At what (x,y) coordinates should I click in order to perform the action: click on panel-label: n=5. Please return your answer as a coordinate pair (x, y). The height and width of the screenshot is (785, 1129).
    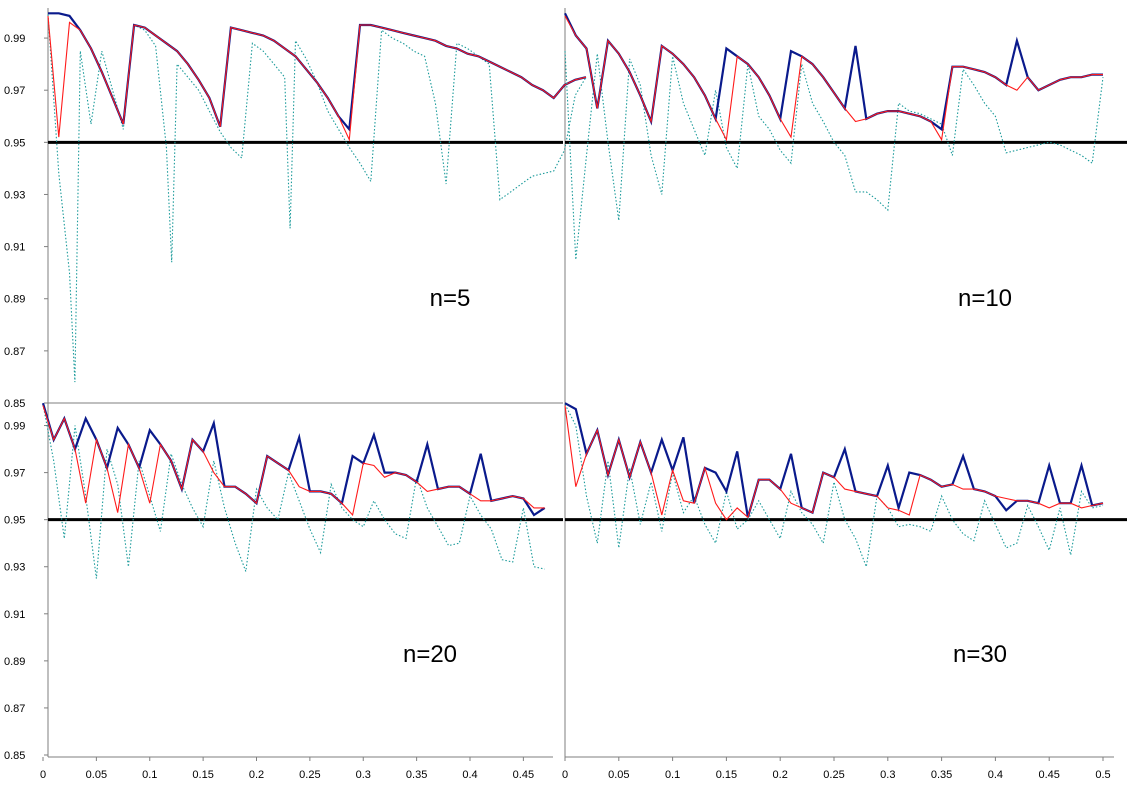
    Looking at the image, I should click on (450, 298).